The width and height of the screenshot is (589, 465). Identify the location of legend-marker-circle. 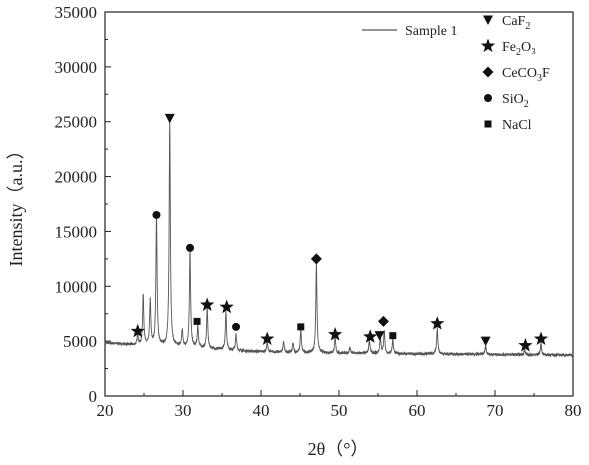
(488, 98).